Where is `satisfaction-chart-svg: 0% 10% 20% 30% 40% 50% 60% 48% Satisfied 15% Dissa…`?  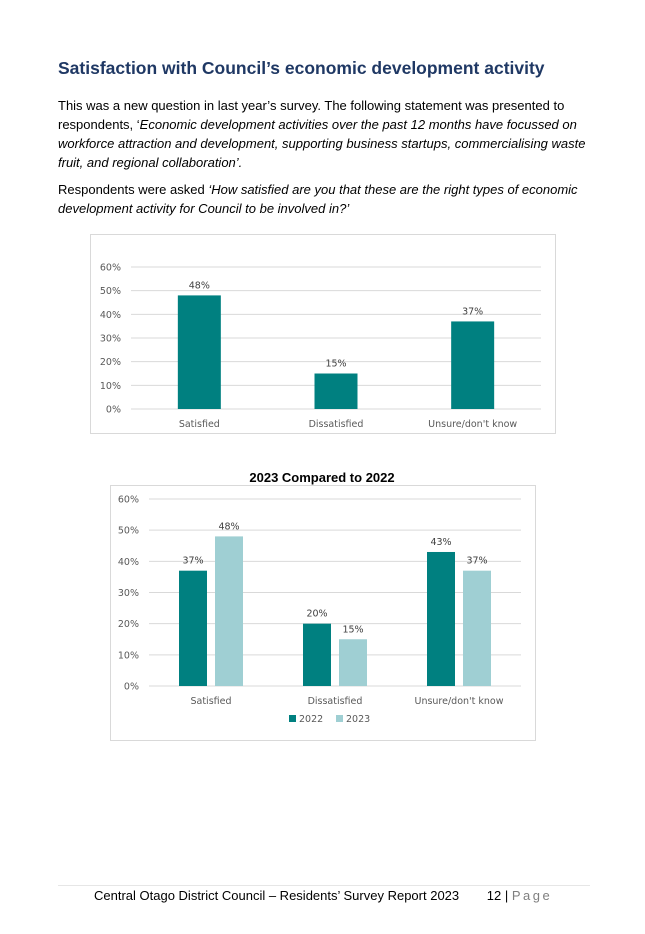
satisfaction-chart-svg: 0% 10% 20% 30% 40% 50% 60% 48% Satisfied 15% Dissa… is located at coordinates (320, 346).